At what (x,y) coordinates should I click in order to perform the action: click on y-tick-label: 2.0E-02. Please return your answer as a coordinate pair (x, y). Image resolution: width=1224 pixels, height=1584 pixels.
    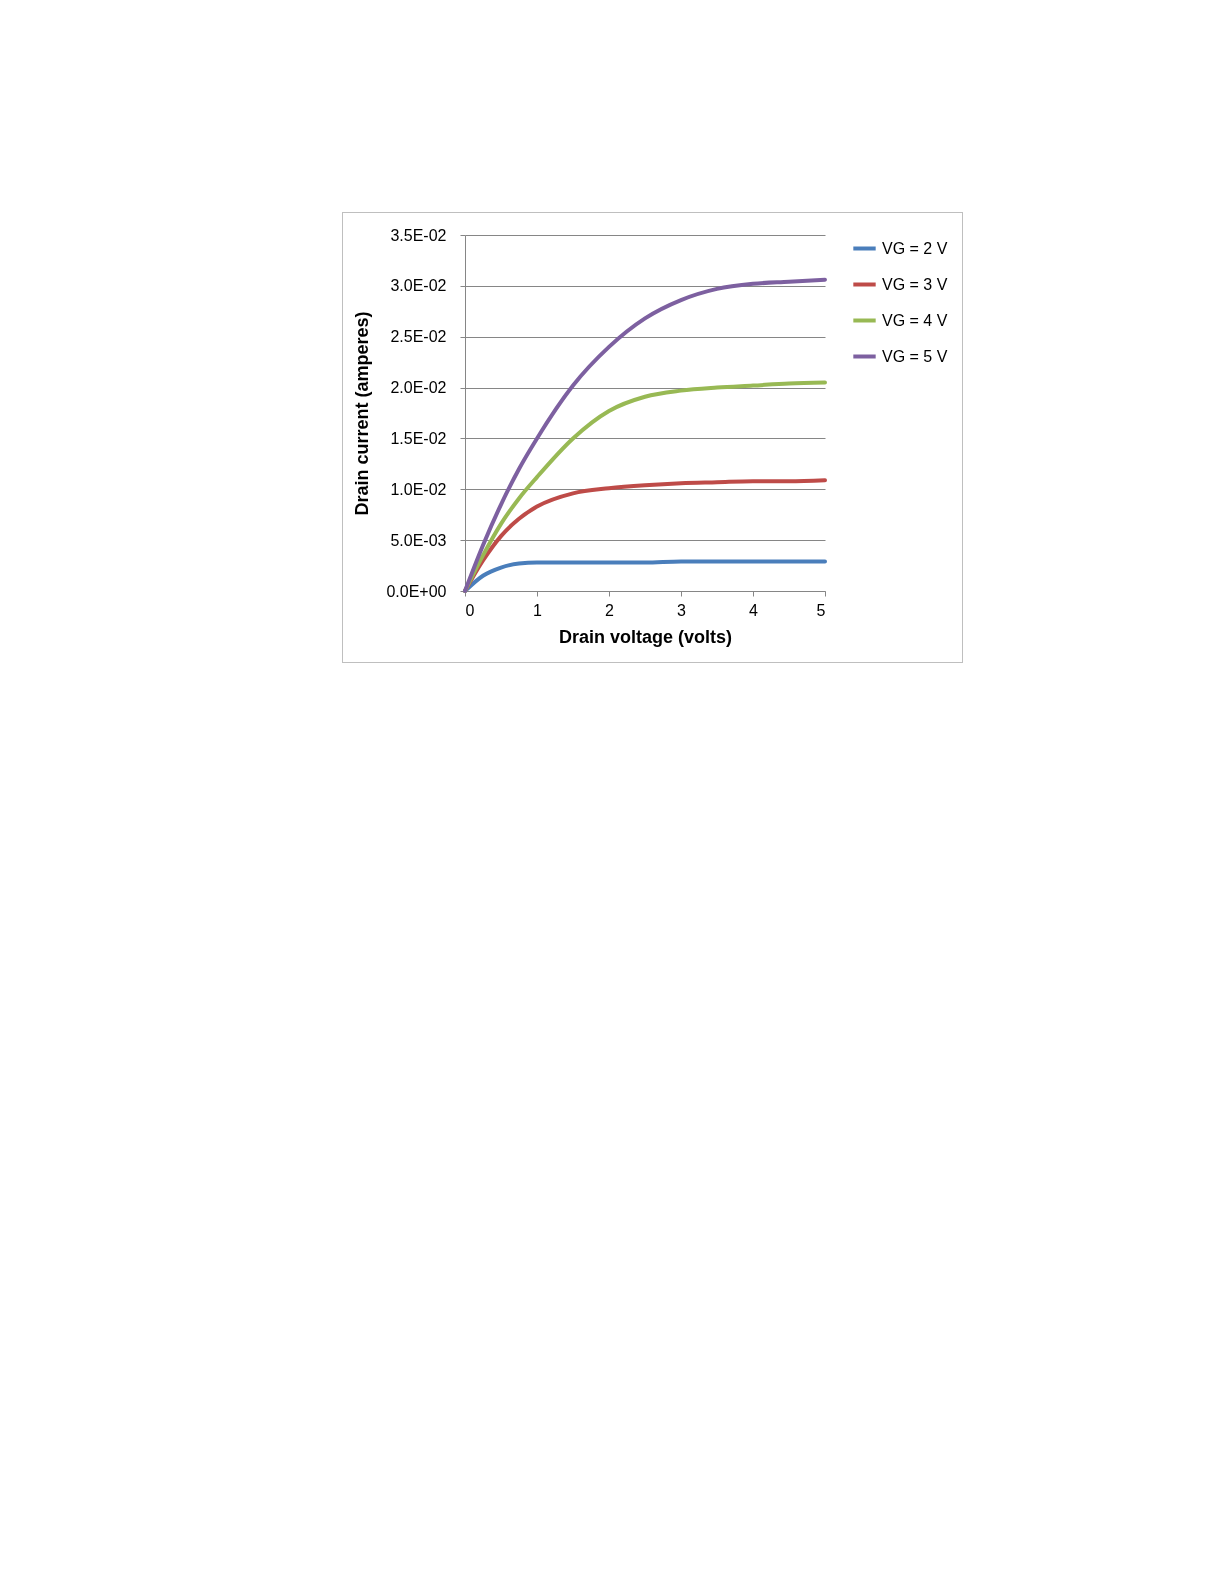
    Looking at the image, I should click on (418, 388).